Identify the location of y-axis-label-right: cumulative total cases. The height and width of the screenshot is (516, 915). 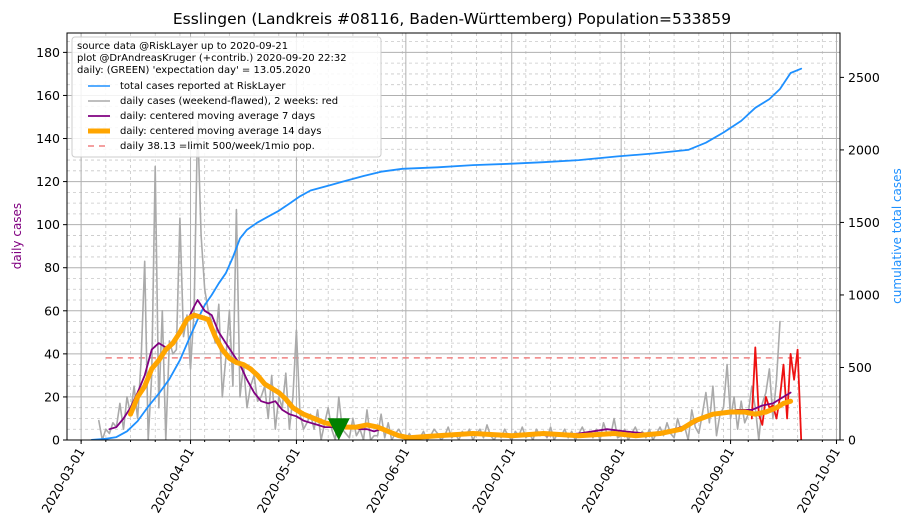
(897, 236).